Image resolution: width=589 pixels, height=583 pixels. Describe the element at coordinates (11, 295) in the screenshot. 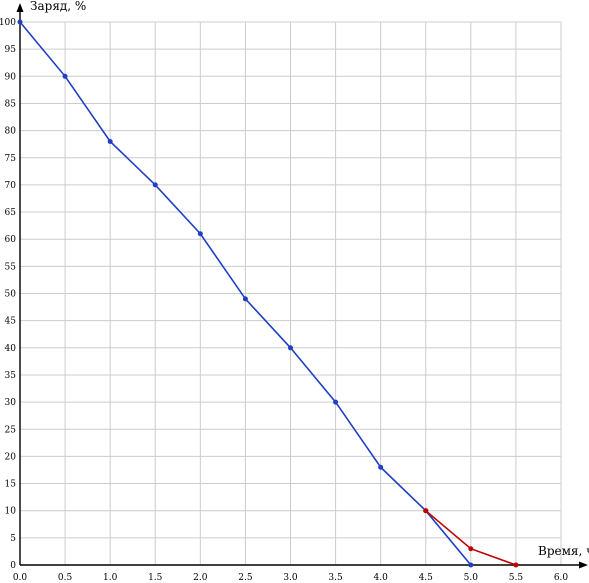

I see `y-tick-label: 50` at that location.